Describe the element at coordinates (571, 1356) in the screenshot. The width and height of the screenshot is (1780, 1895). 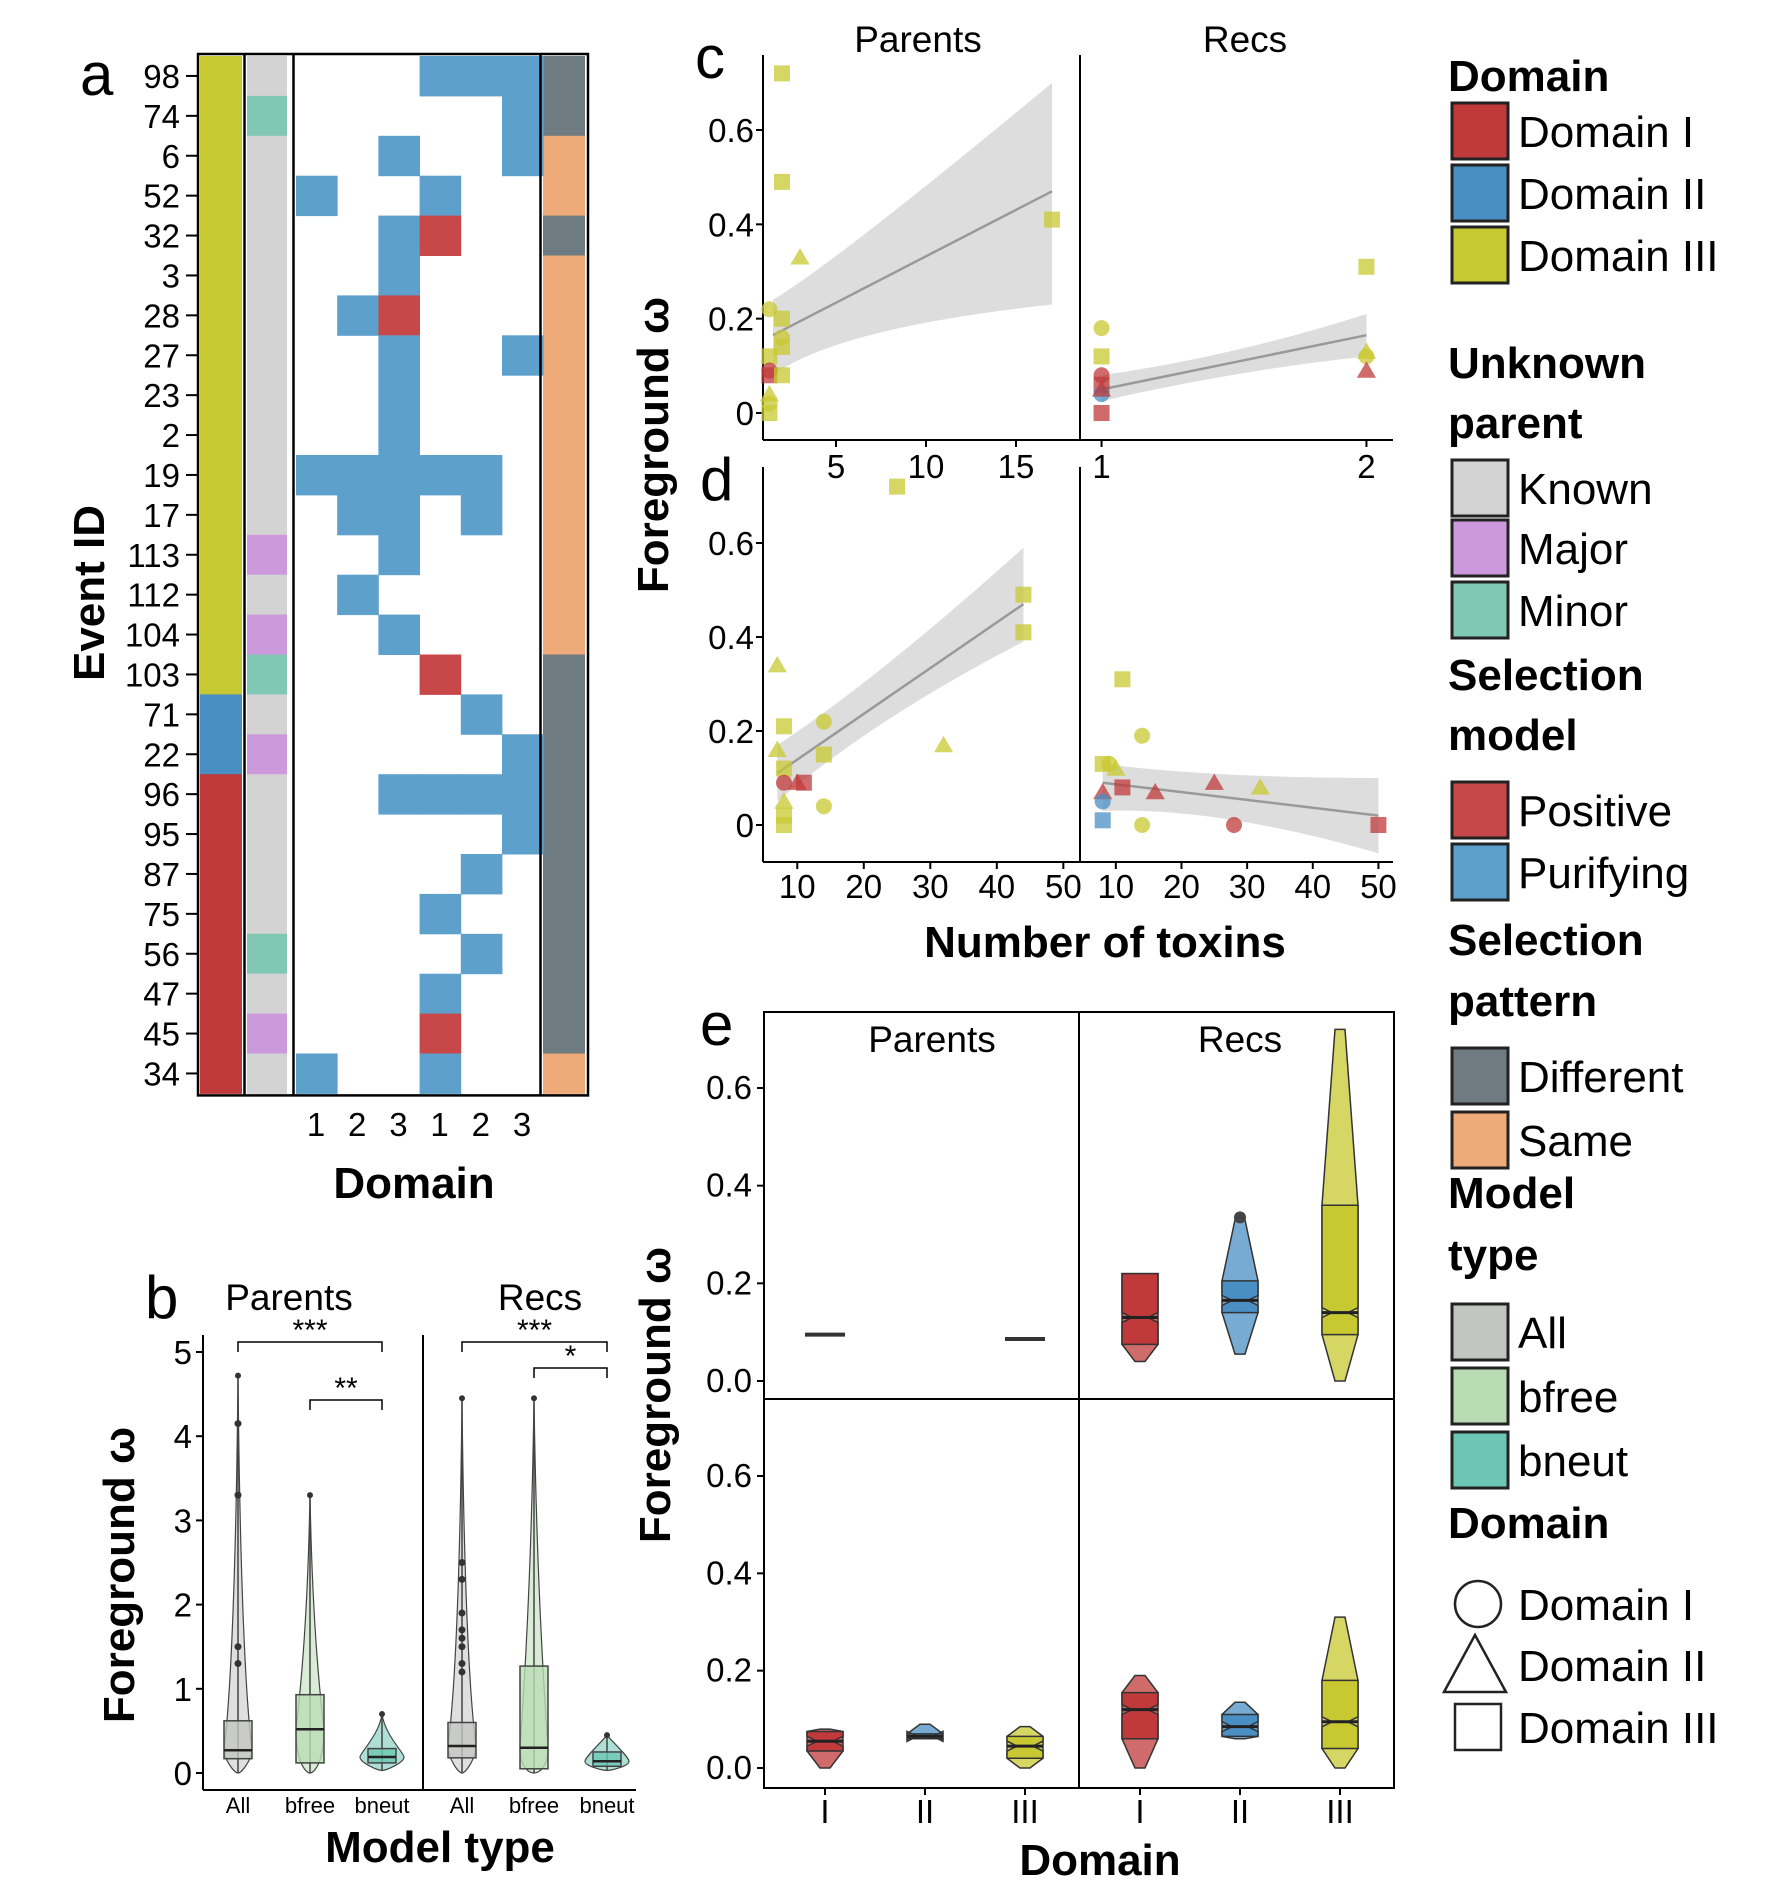
I see `significance-label: *` at that location.